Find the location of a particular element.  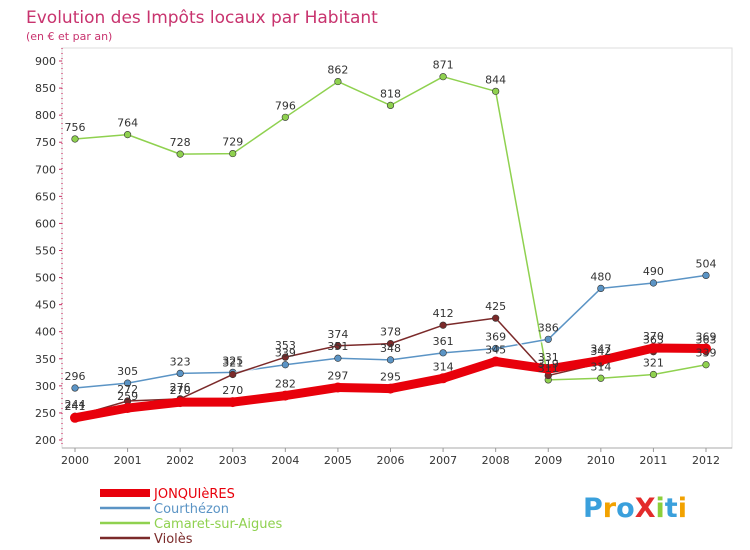

data-label: 862 is located at coordinates (337, 70).